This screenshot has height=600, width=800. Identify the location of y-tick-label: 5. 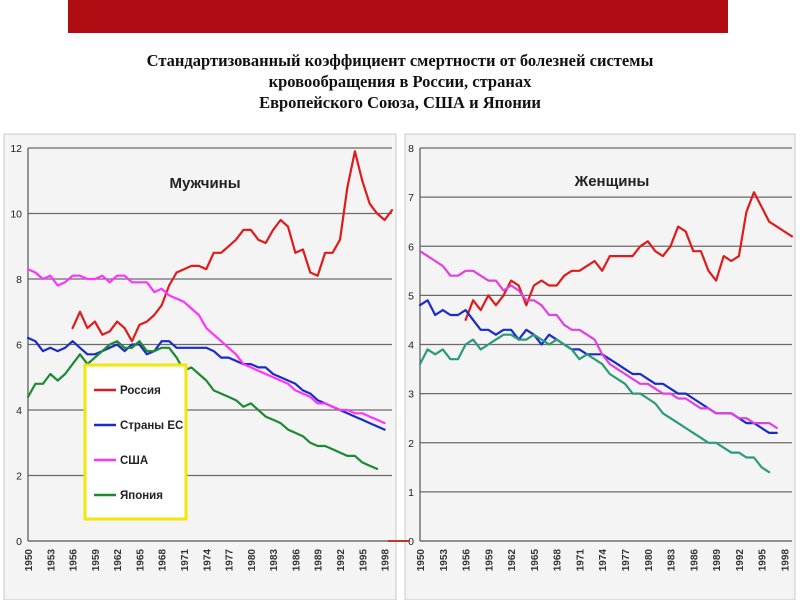
(411, 296).